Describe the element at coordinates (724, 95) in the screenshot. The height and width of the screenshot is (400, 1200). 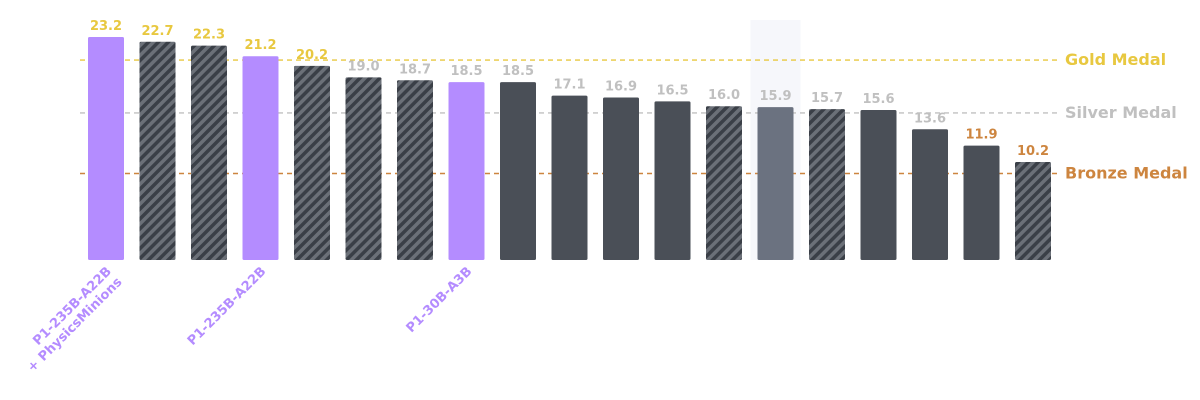
I see `bar-value-label: 16.0` at that location.